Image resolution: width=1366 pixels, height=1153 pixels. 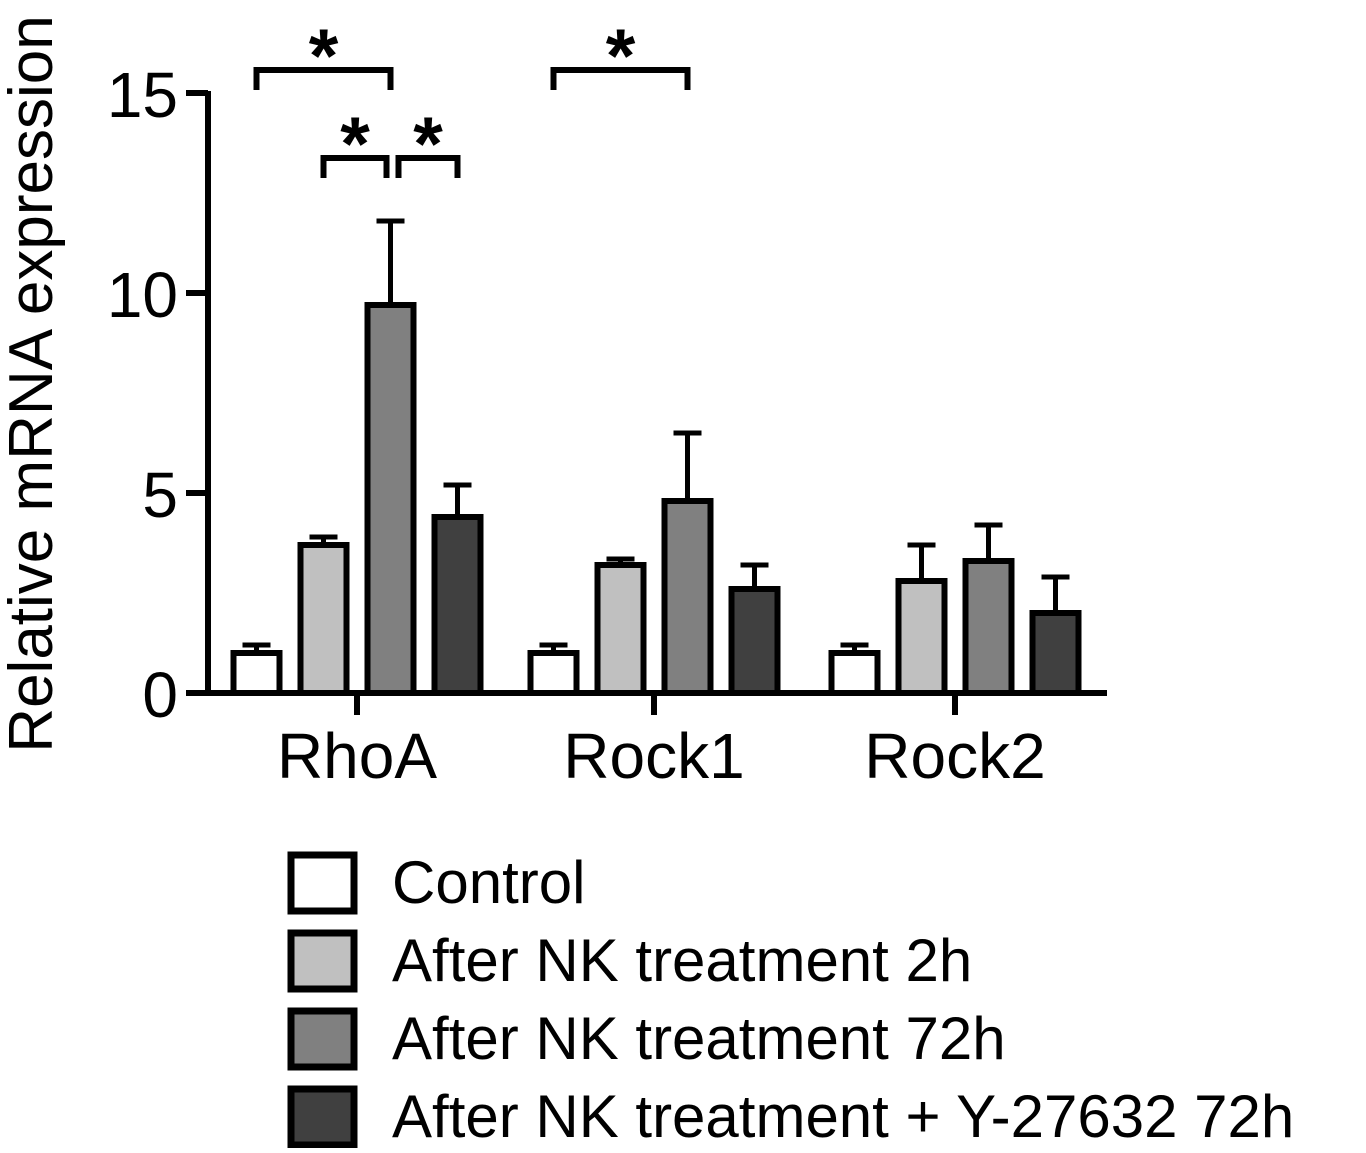 I want to click on legend-label: After NK treatment + Y-27632 72h, so click(x=843, y=1115).